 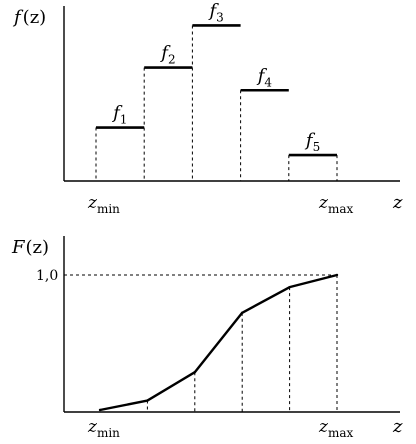 What do you see at coordinates (264, 77) in the screenshot?
I see `density-bar-label-4: f4` at bounding box center [264, 77].